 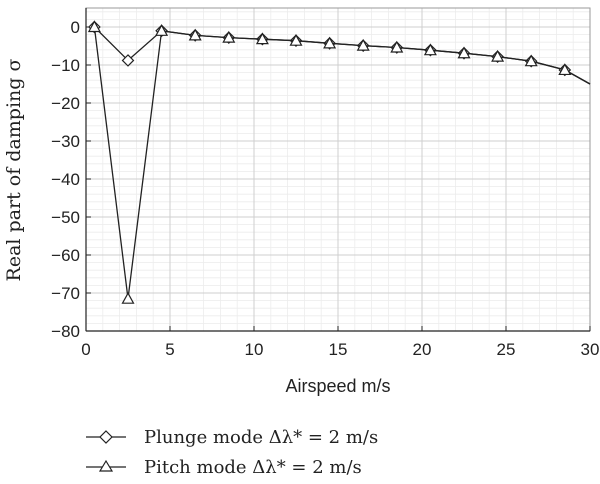 I want to click on y-tick-label: −30, so click(x=65, y=141).